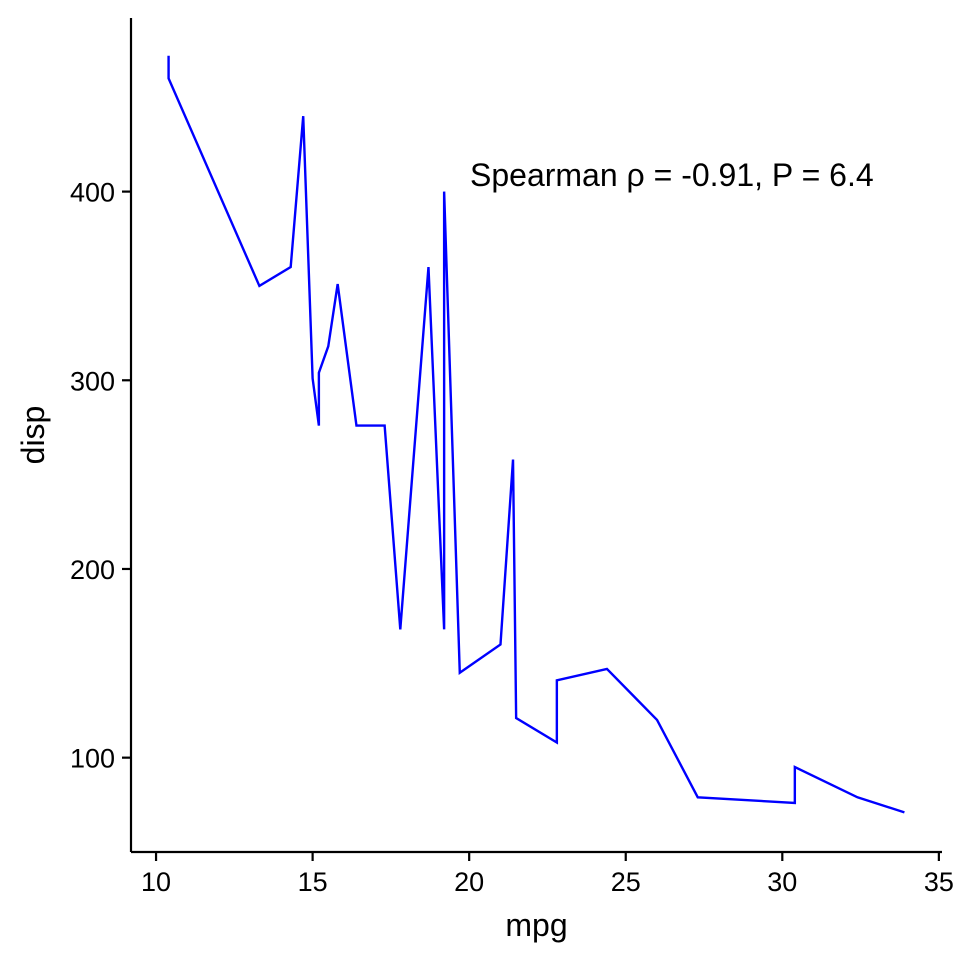  What do you see at coordinates (939, 882) in the screenshot?
I see `x-tick-label: 35` at bounding box center [939, 882].